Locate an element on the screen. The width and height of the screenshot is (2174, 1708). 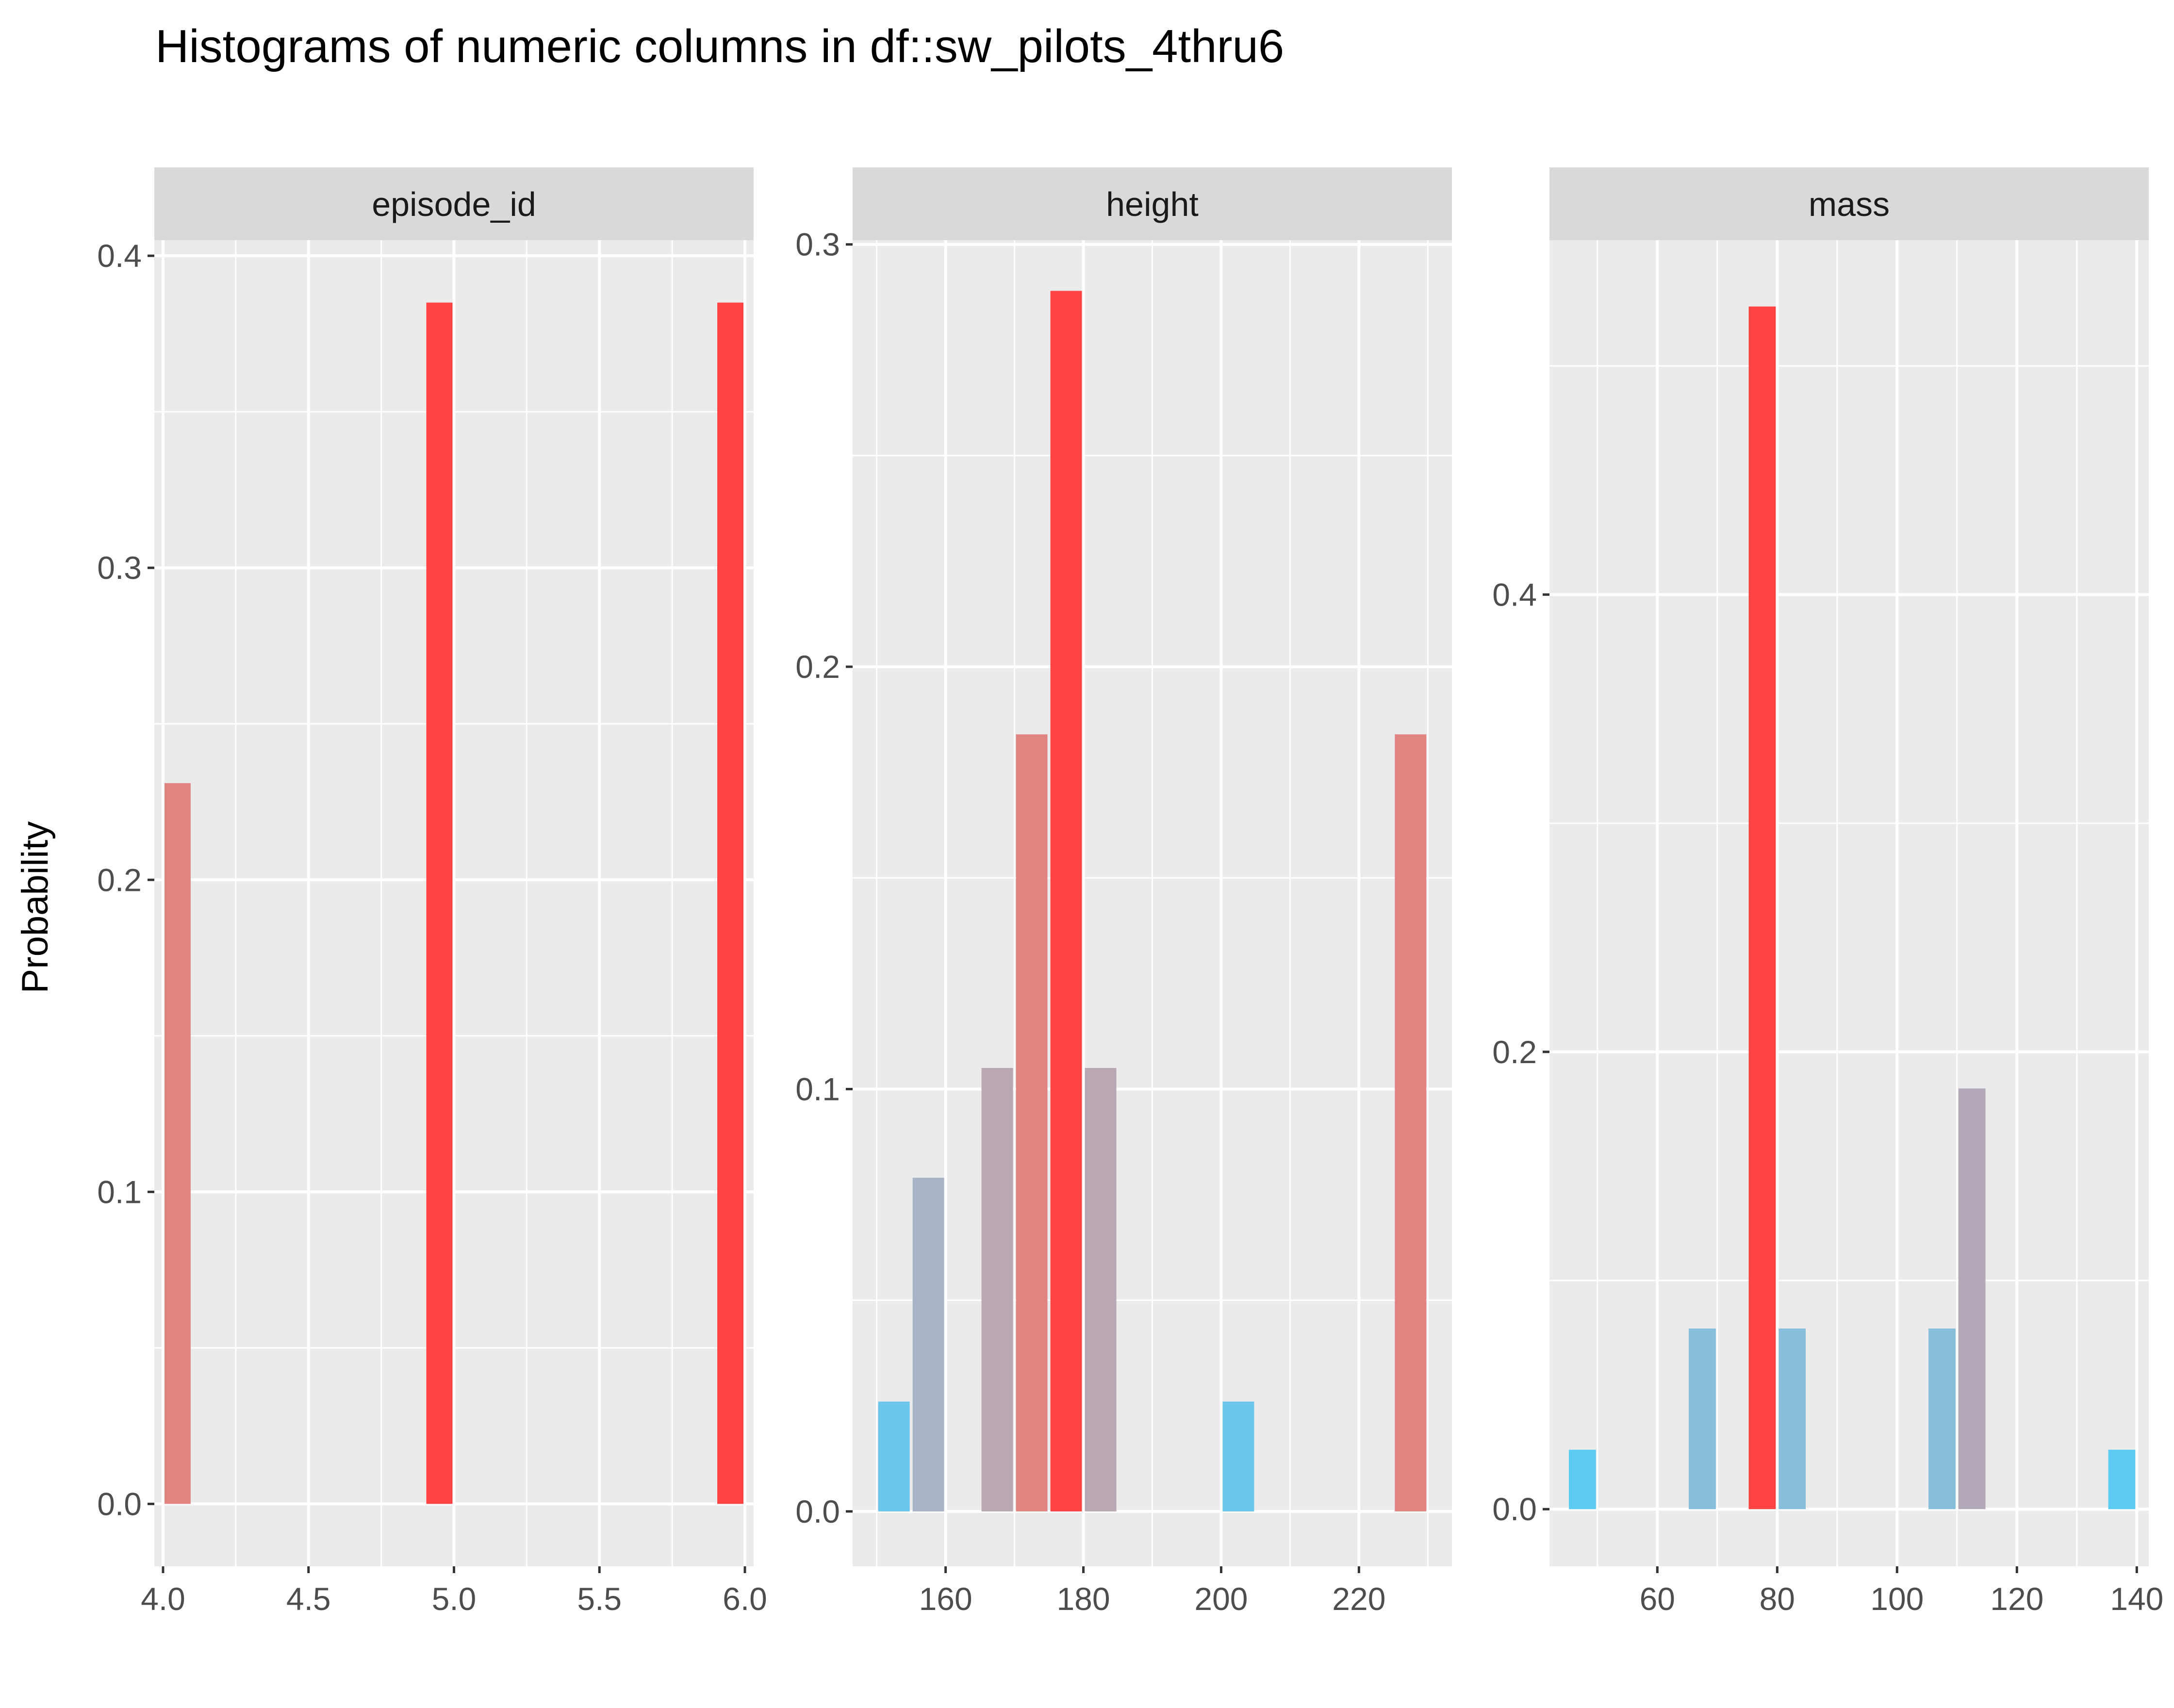
panel-1-strip-label: episode_id is located at coordinates (454, 204).